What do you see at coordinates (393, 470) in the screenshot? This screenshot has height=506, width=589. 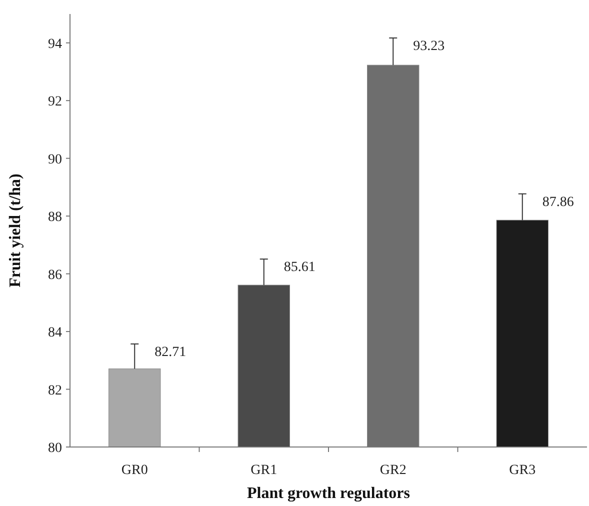 I see `x-tick-label: GR2` at bounding box center [393, 470].